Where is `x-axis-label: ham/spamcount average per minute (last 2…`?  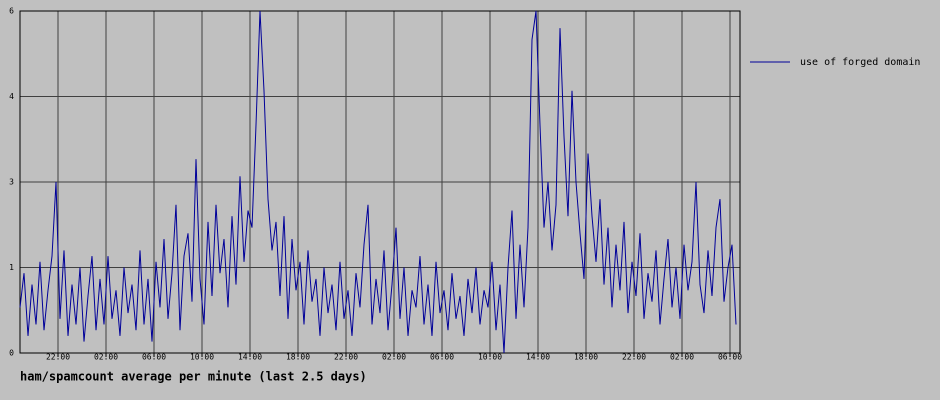 x-axis-label: ham/spamcount average per minute (last 2… is located at coordinates (193, 377).